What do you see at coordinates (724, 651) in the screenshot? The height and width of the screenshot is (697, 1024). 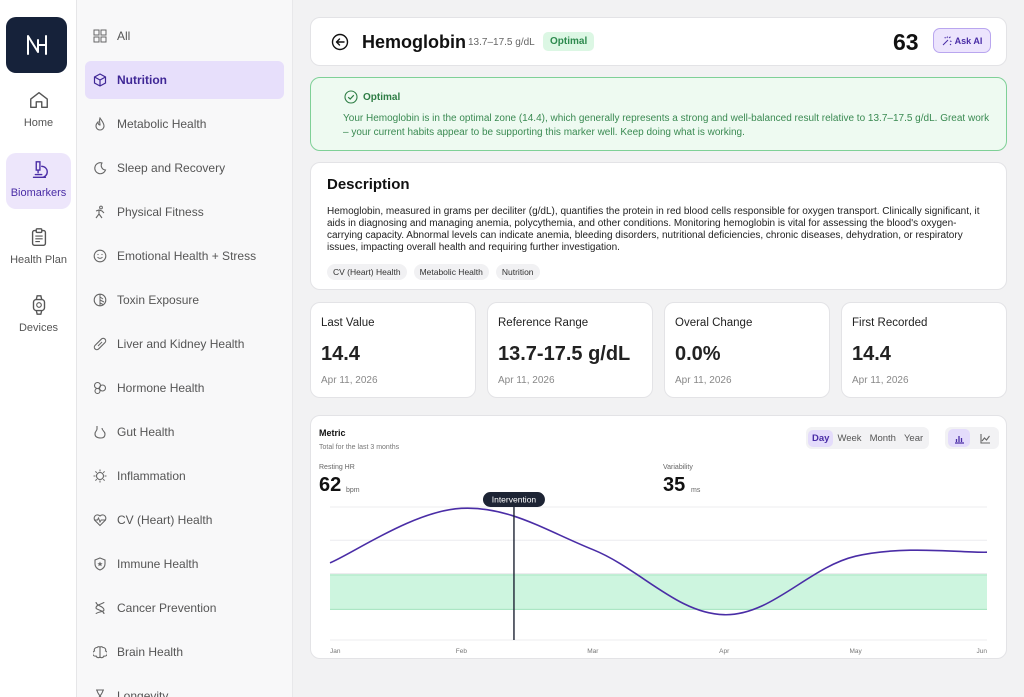 I see `x-tick-label: Apr` at bounding box center [724, 651].